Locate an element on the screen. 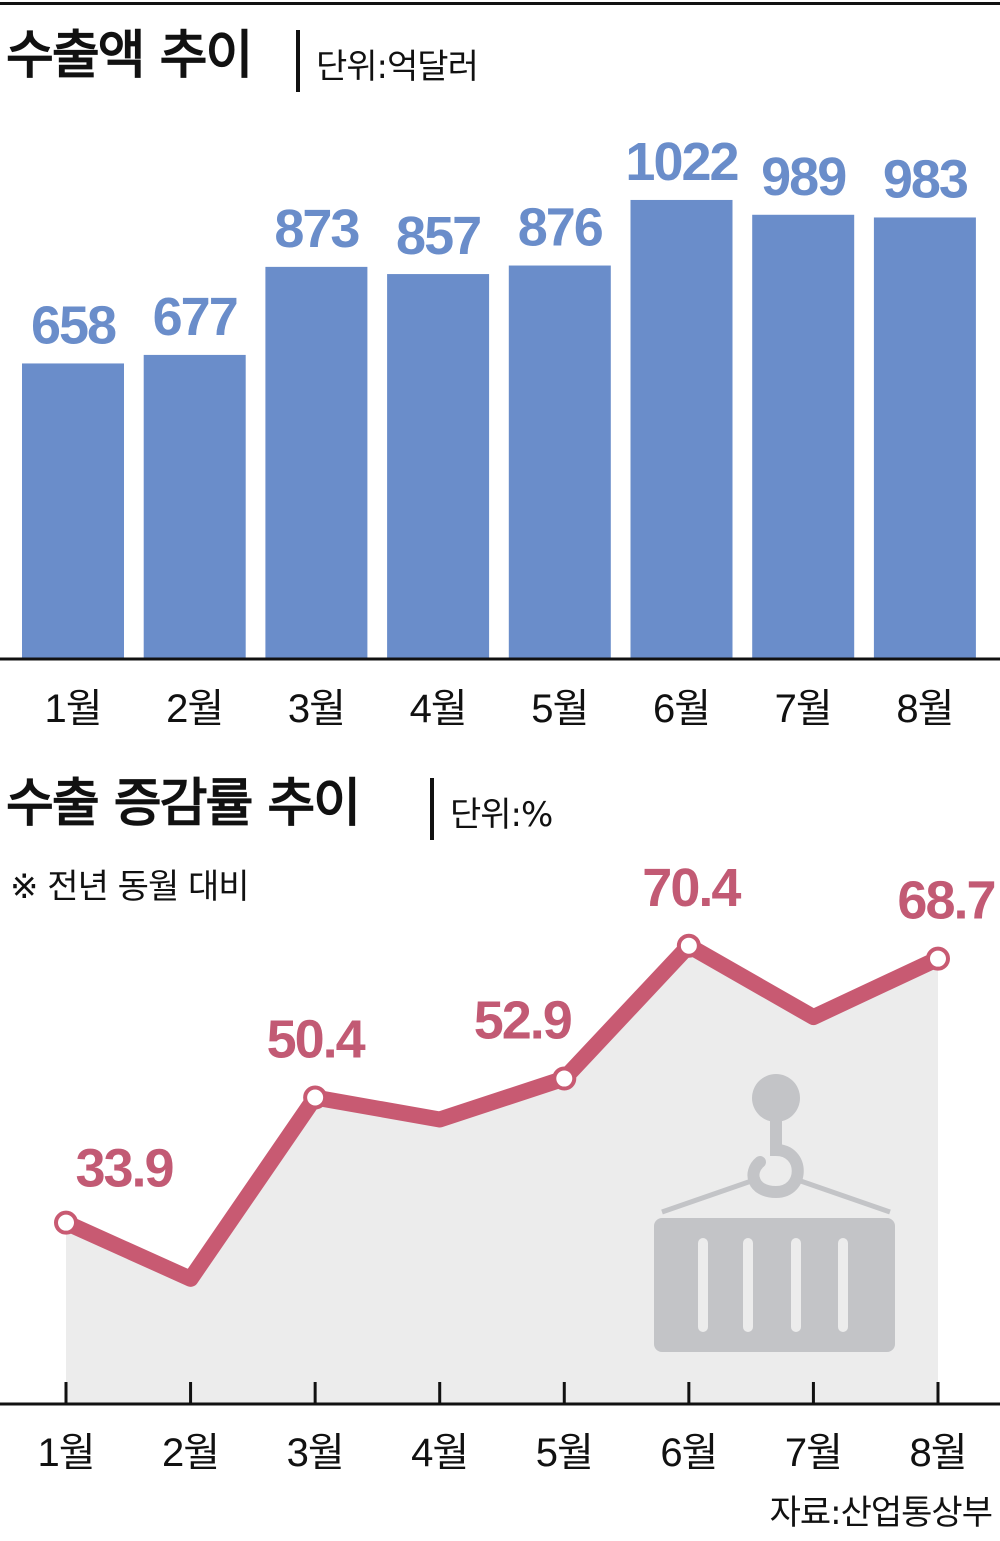 The width and height of the screenshot is (1000, 1541). data-point-label: 68.7 is located at coordinates (945, 901).